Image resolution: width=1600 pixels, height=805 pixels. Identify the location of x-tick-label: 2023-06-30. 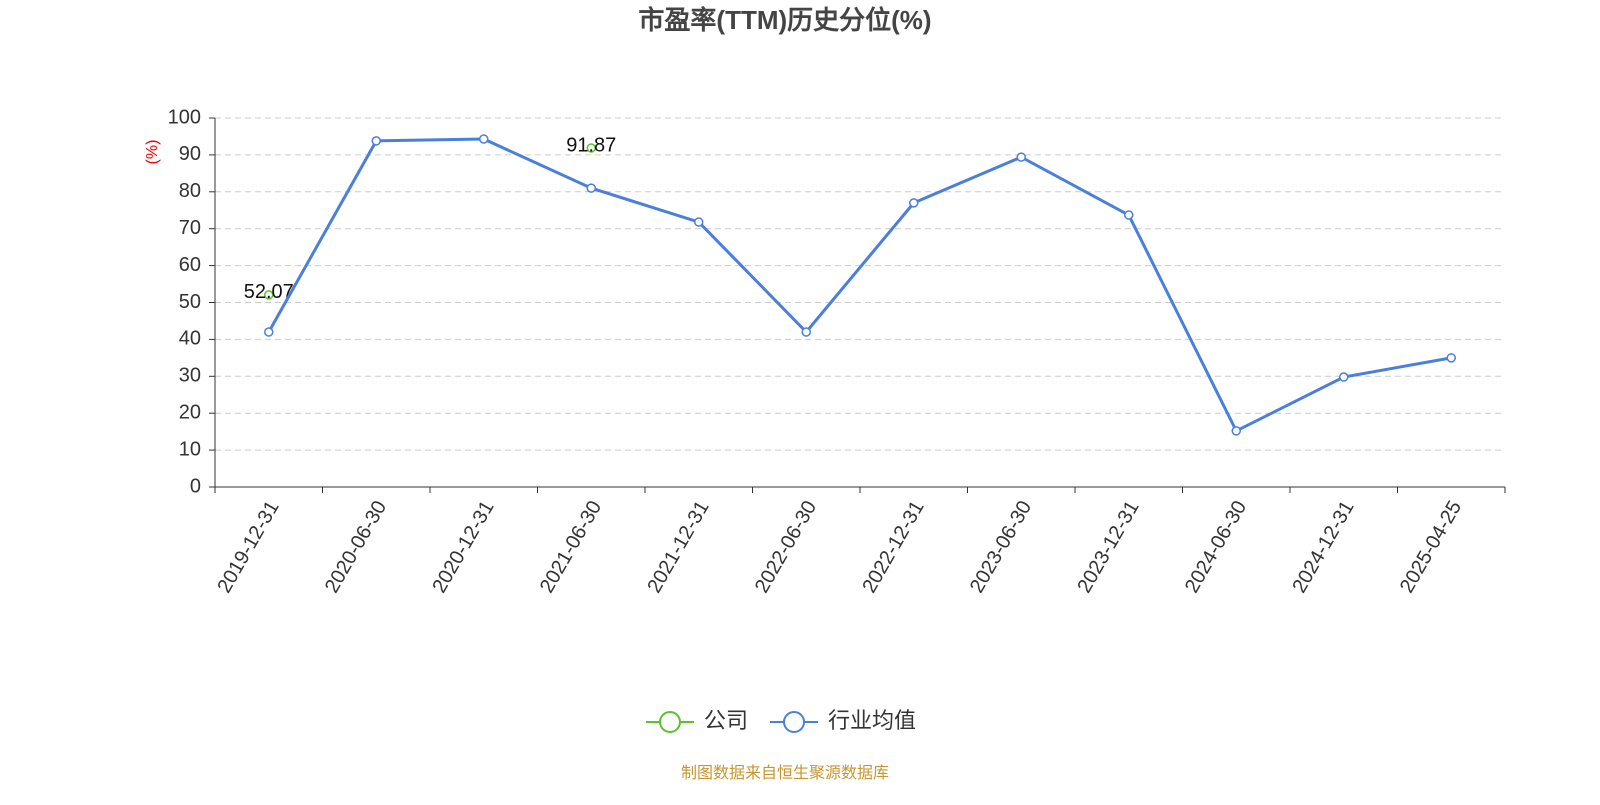
(1001, 547).